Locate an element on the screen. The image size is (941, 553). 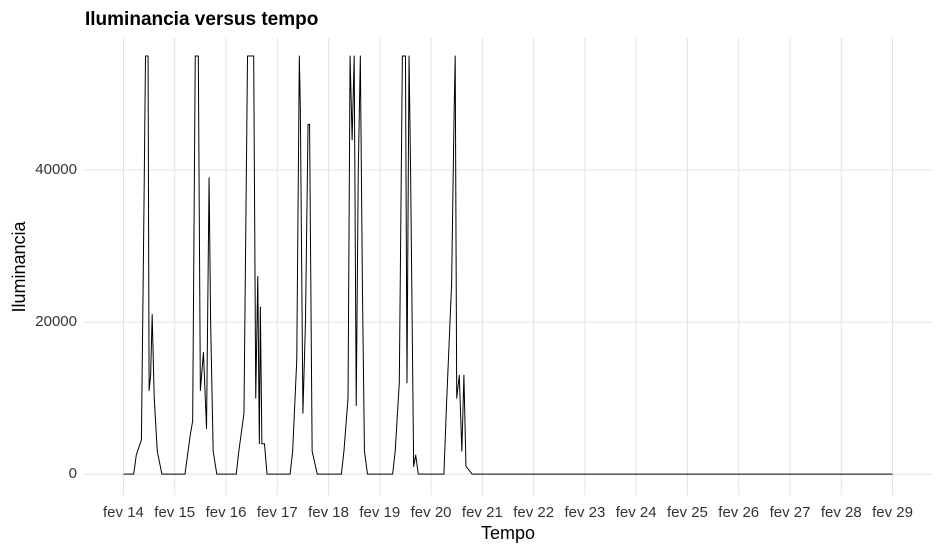
x-axis-label: Tempo is located at coordinates (508, 533).